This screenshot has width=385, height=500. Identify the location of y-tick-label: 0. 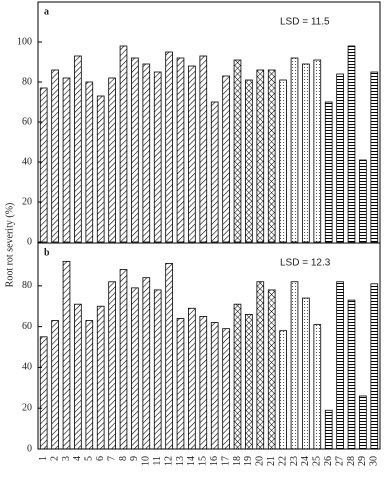
(29, 241).